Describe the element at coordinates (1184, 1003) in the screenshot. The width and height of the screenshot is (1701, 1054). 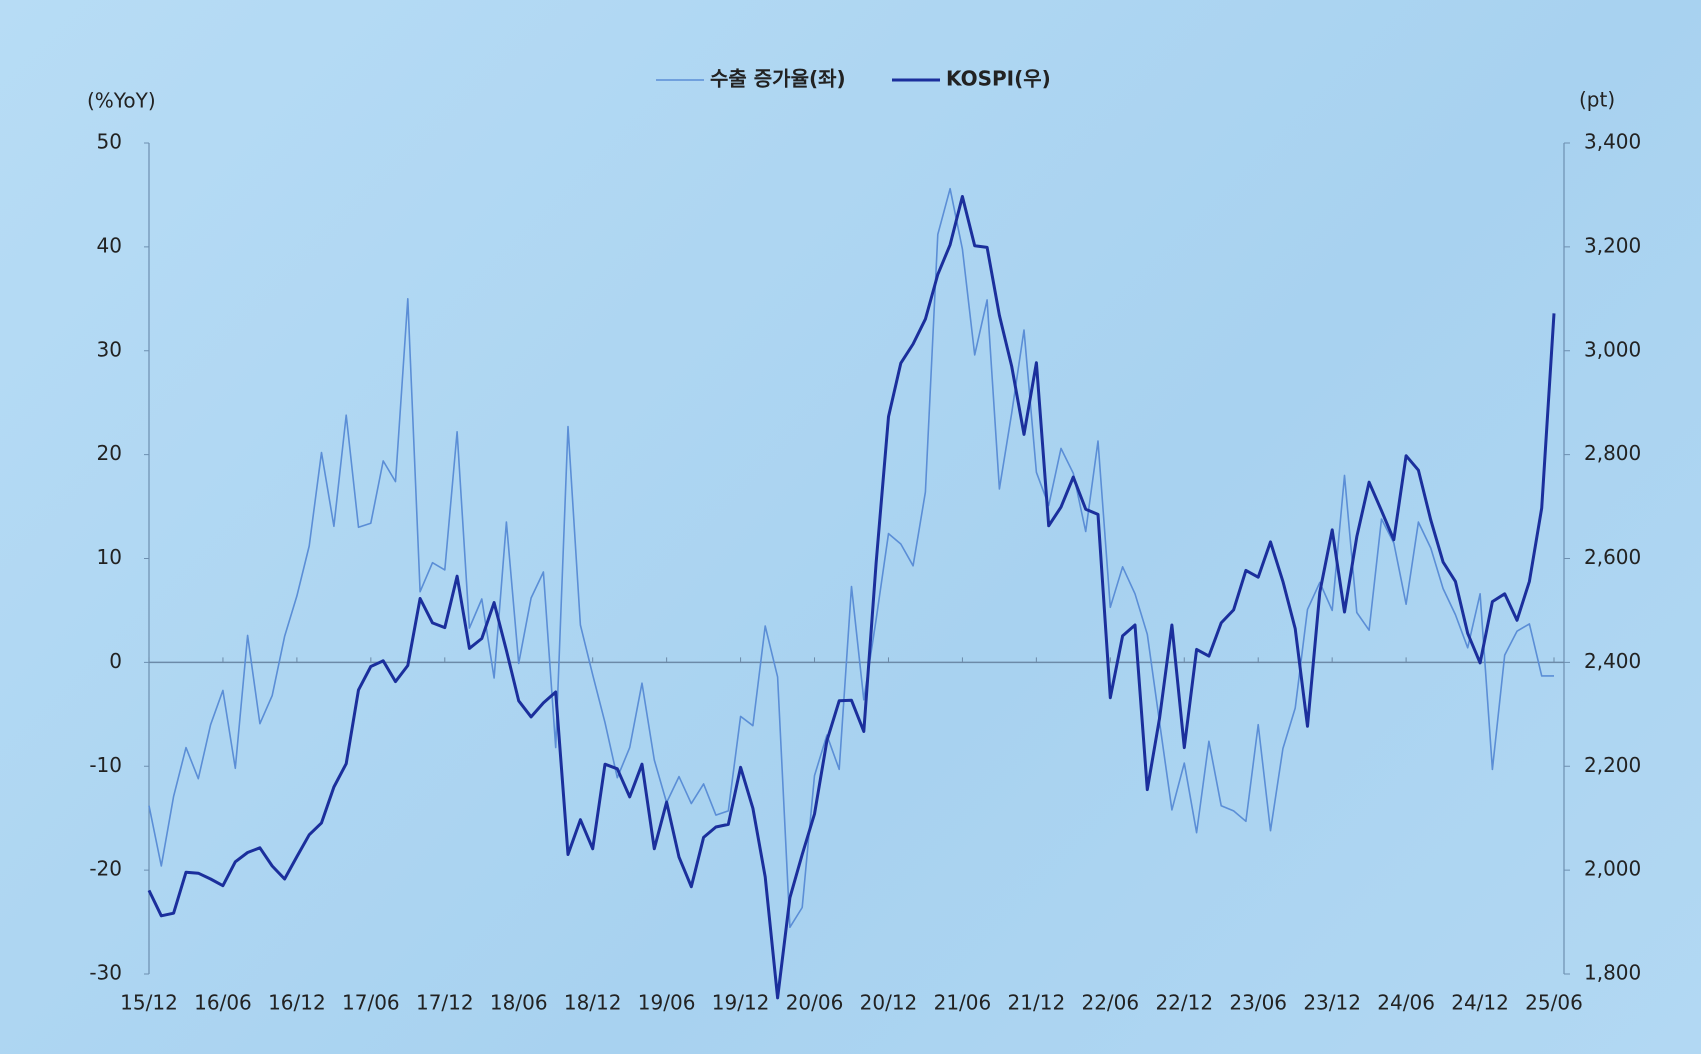
I see `x-tick-label: 22/12` at that location.